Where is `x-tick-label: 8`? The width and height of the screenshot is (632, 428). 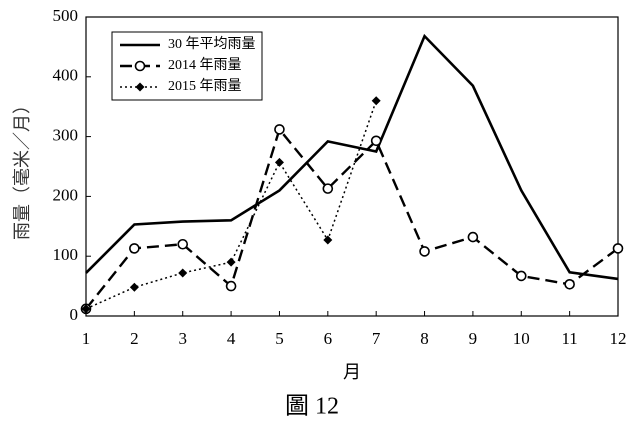 x-tick-label: 8 is located at coordinates (424, 338).